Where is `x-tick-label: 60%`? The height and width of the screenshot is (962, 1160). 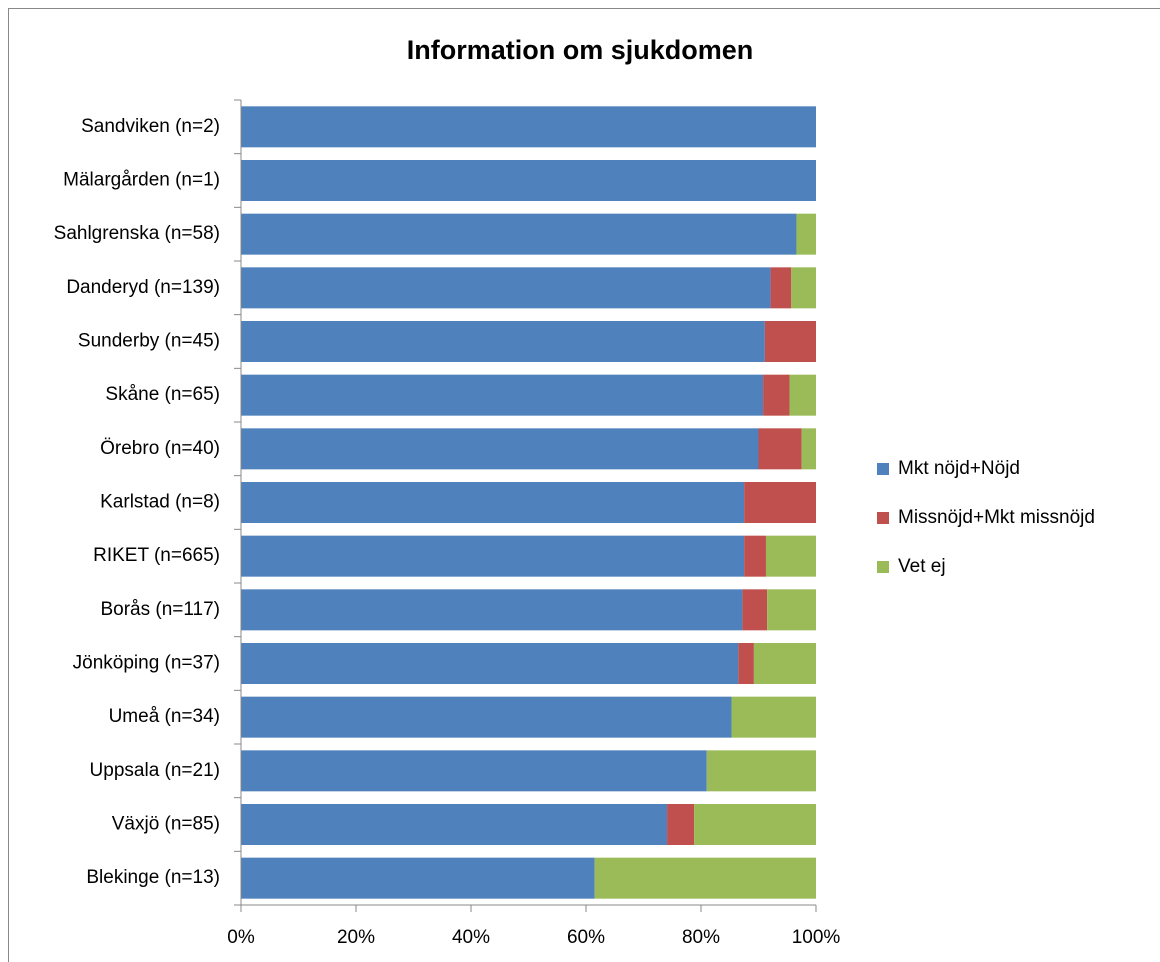 x-tick-label: 60% is located at coordinates (586, 937).